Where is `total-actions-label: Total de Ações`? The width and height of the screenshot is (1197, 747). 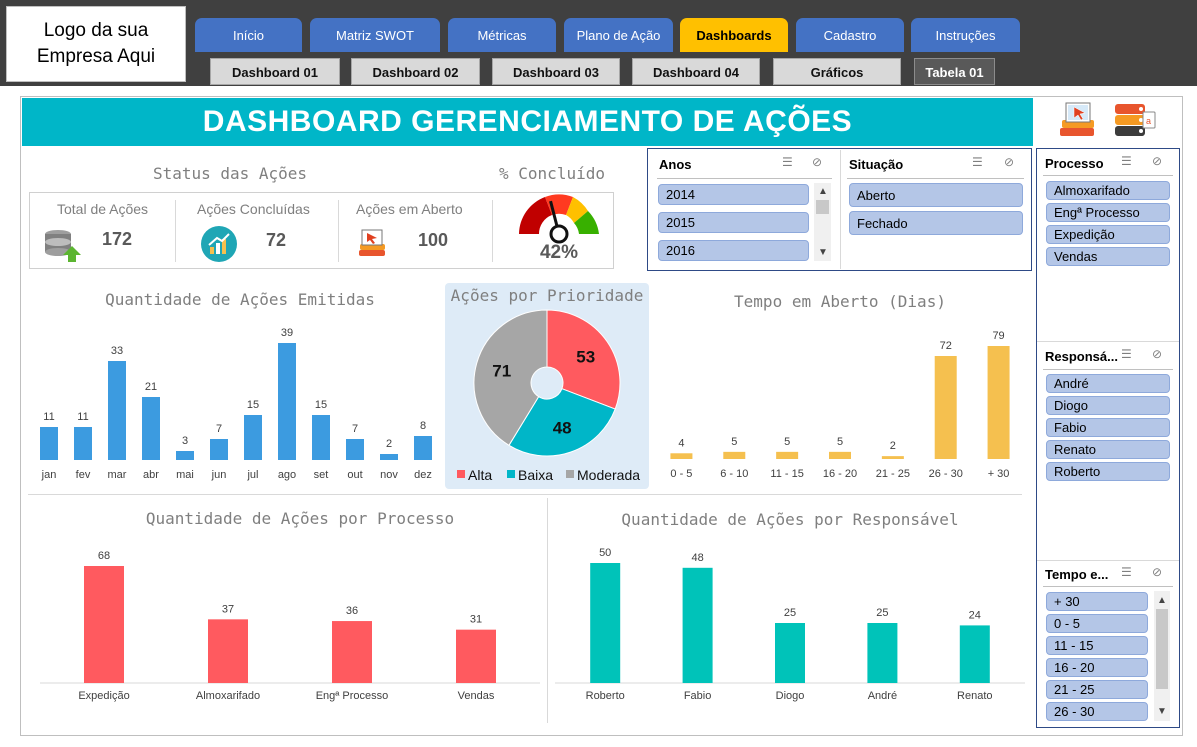
total-actions-label: Total de Ações is located at coordinates (103, 209).